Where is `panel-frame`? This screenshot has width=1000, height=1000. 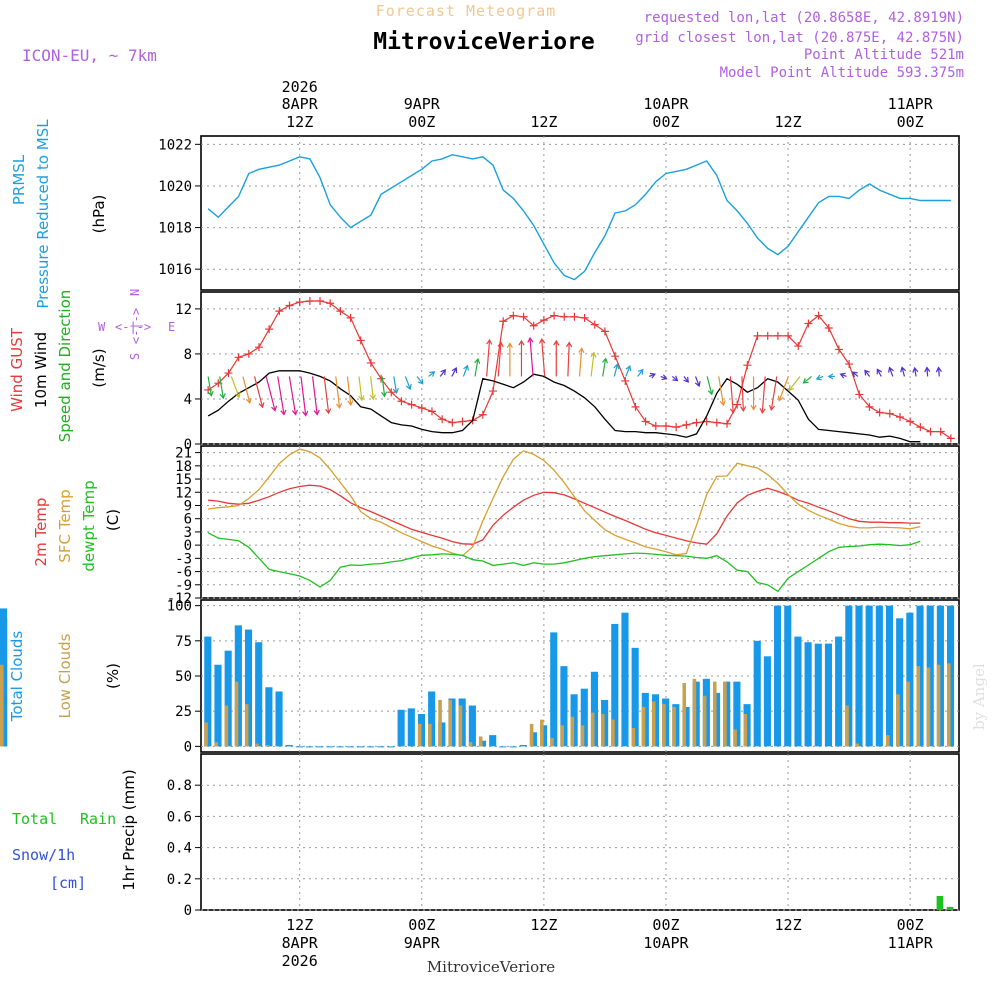
panel-frame is located at coordinates (580, 522).